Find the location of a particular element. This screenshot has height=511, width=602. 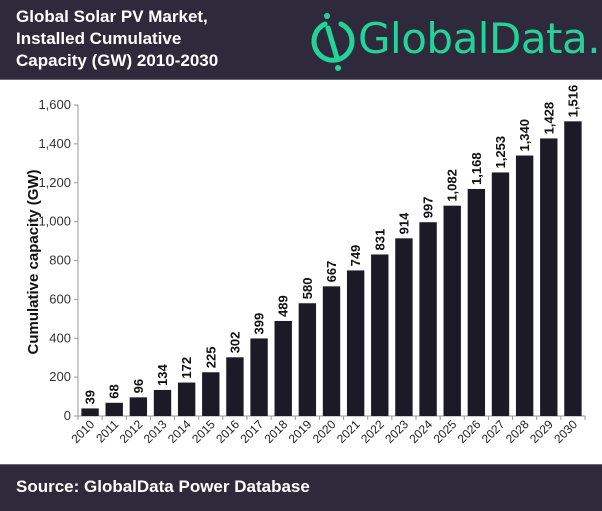

x-tick-label: 2015 is located at coordinates (203, 431).